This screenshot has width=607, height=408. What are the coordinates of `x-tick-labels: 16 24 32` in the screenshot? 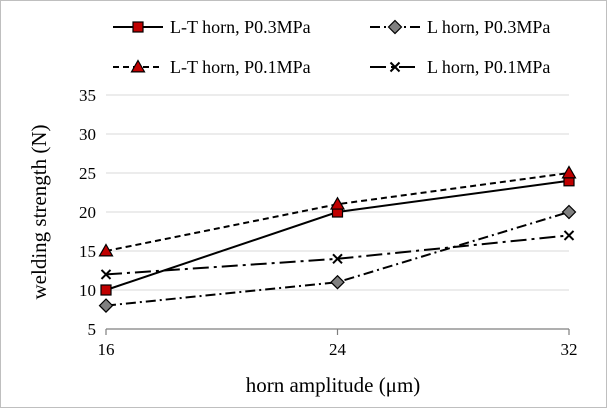 It's located at (338, 349).